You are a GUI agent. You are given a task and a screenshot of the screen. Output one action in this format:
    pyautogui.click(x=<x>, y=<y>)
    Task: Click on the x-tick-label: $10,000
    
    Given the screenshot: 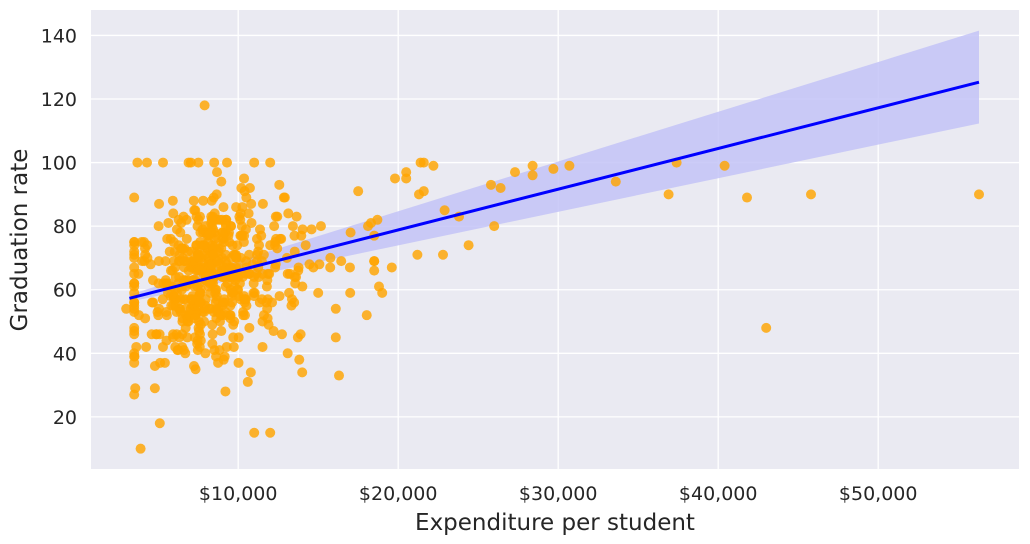 What is the action you would take?
    pyautogui.click(x=238, y=494)
    